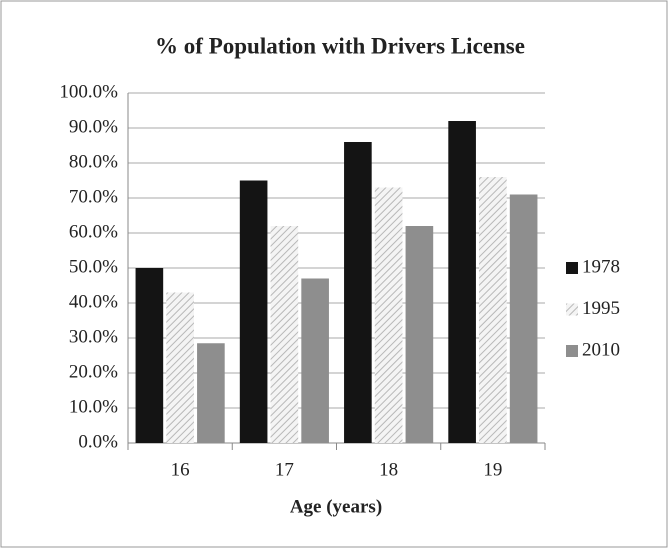 The height and width of the screenshot is (550, 670). Describe the element at coordinates (93, 231) in the screenshot. I see `y-tick-label: 60.0%` at that location.